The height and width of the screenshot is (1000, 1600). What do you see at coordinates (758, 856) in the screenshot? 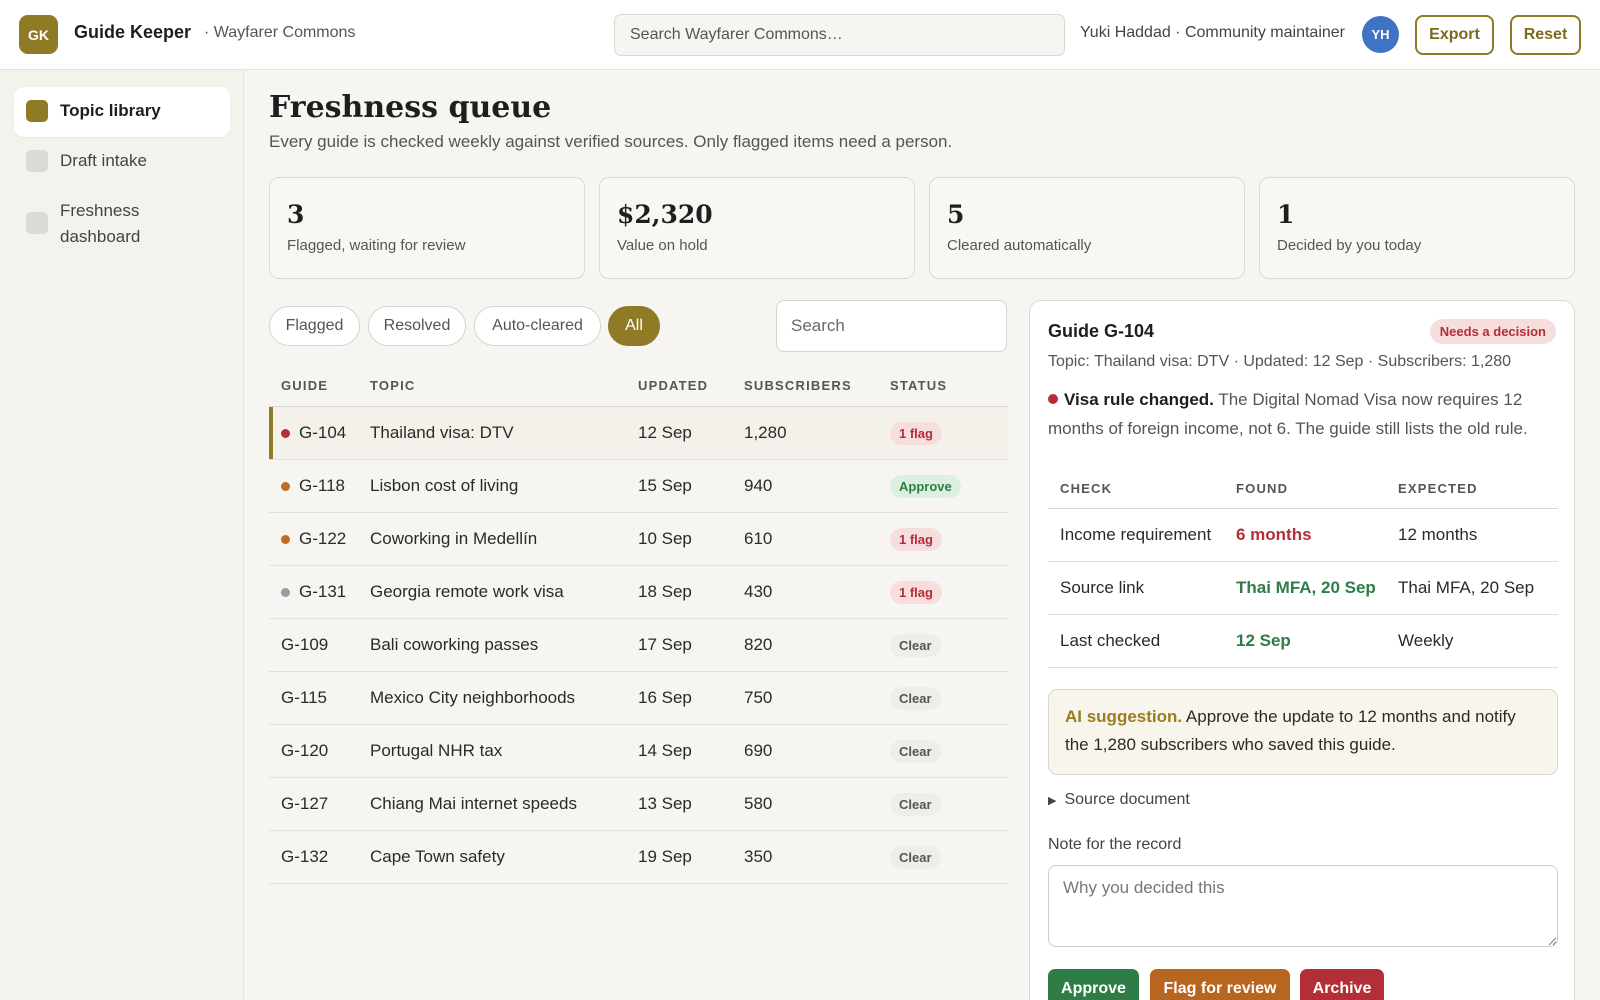
I see `cell-subscribers: 350` at bounding box center [758, 856].